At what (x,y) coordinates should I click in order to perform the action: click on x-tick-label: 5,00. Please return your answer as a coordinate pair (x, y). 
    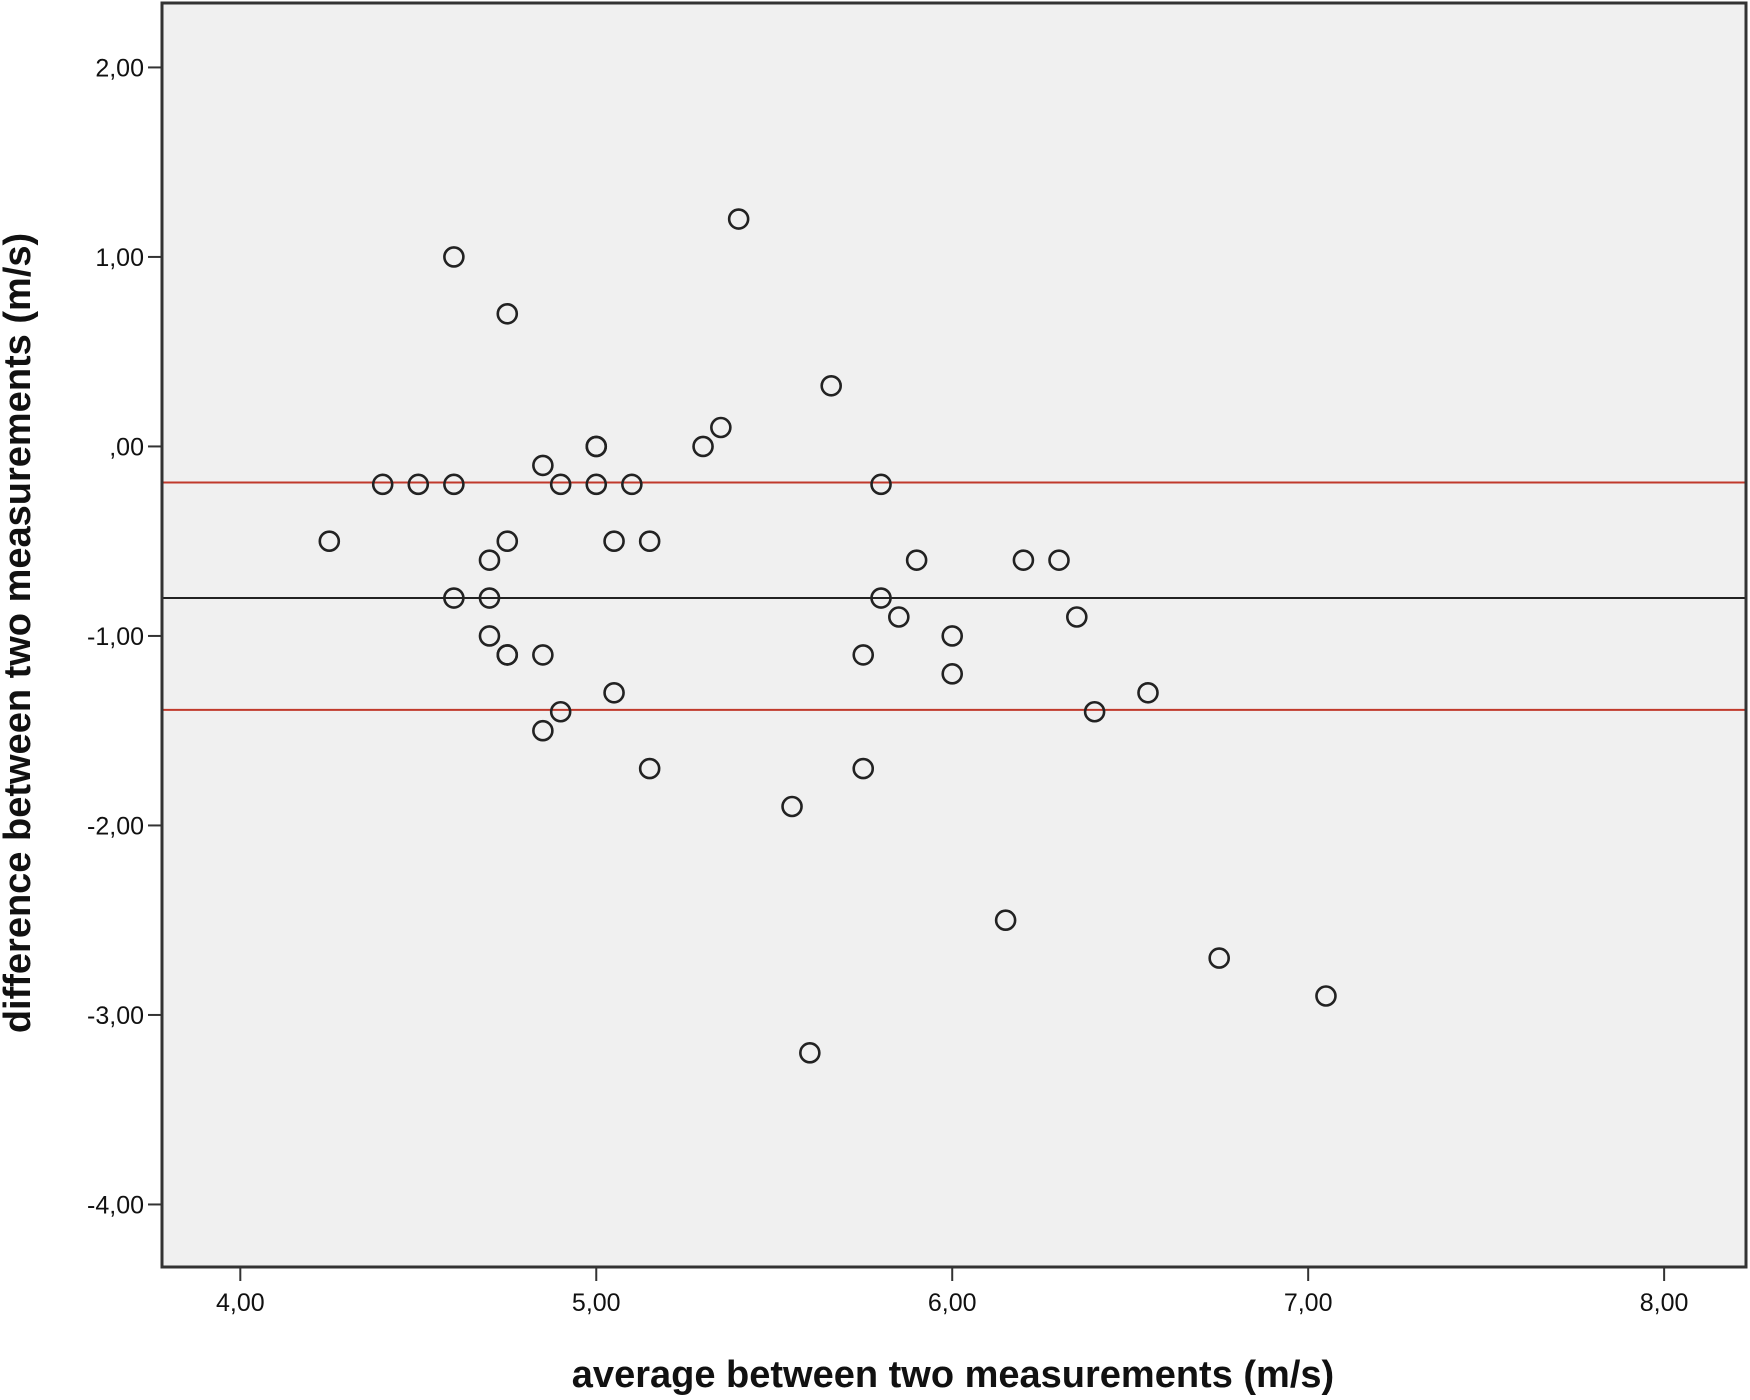
    Looking at the image, I should click on (596, 1303).